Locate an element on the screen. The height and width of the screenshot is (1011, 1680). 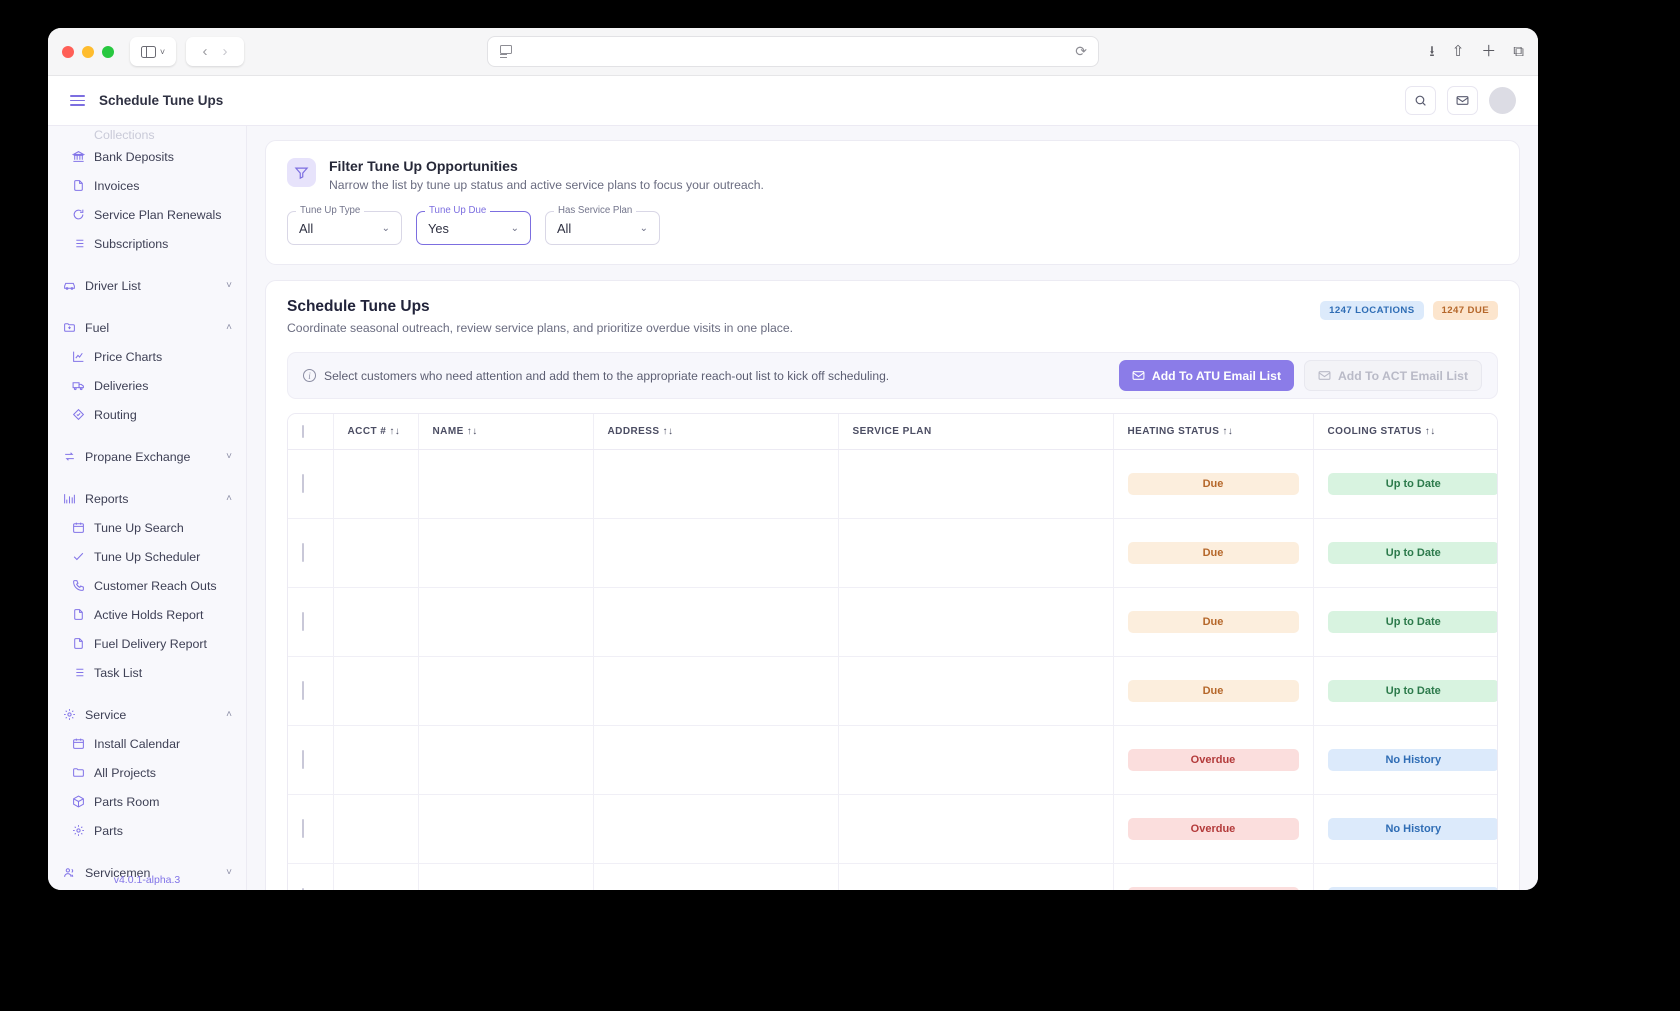
sidebar-item-customer-reach-outs: Customer Reach Outs is located at coordinates (147, 585).